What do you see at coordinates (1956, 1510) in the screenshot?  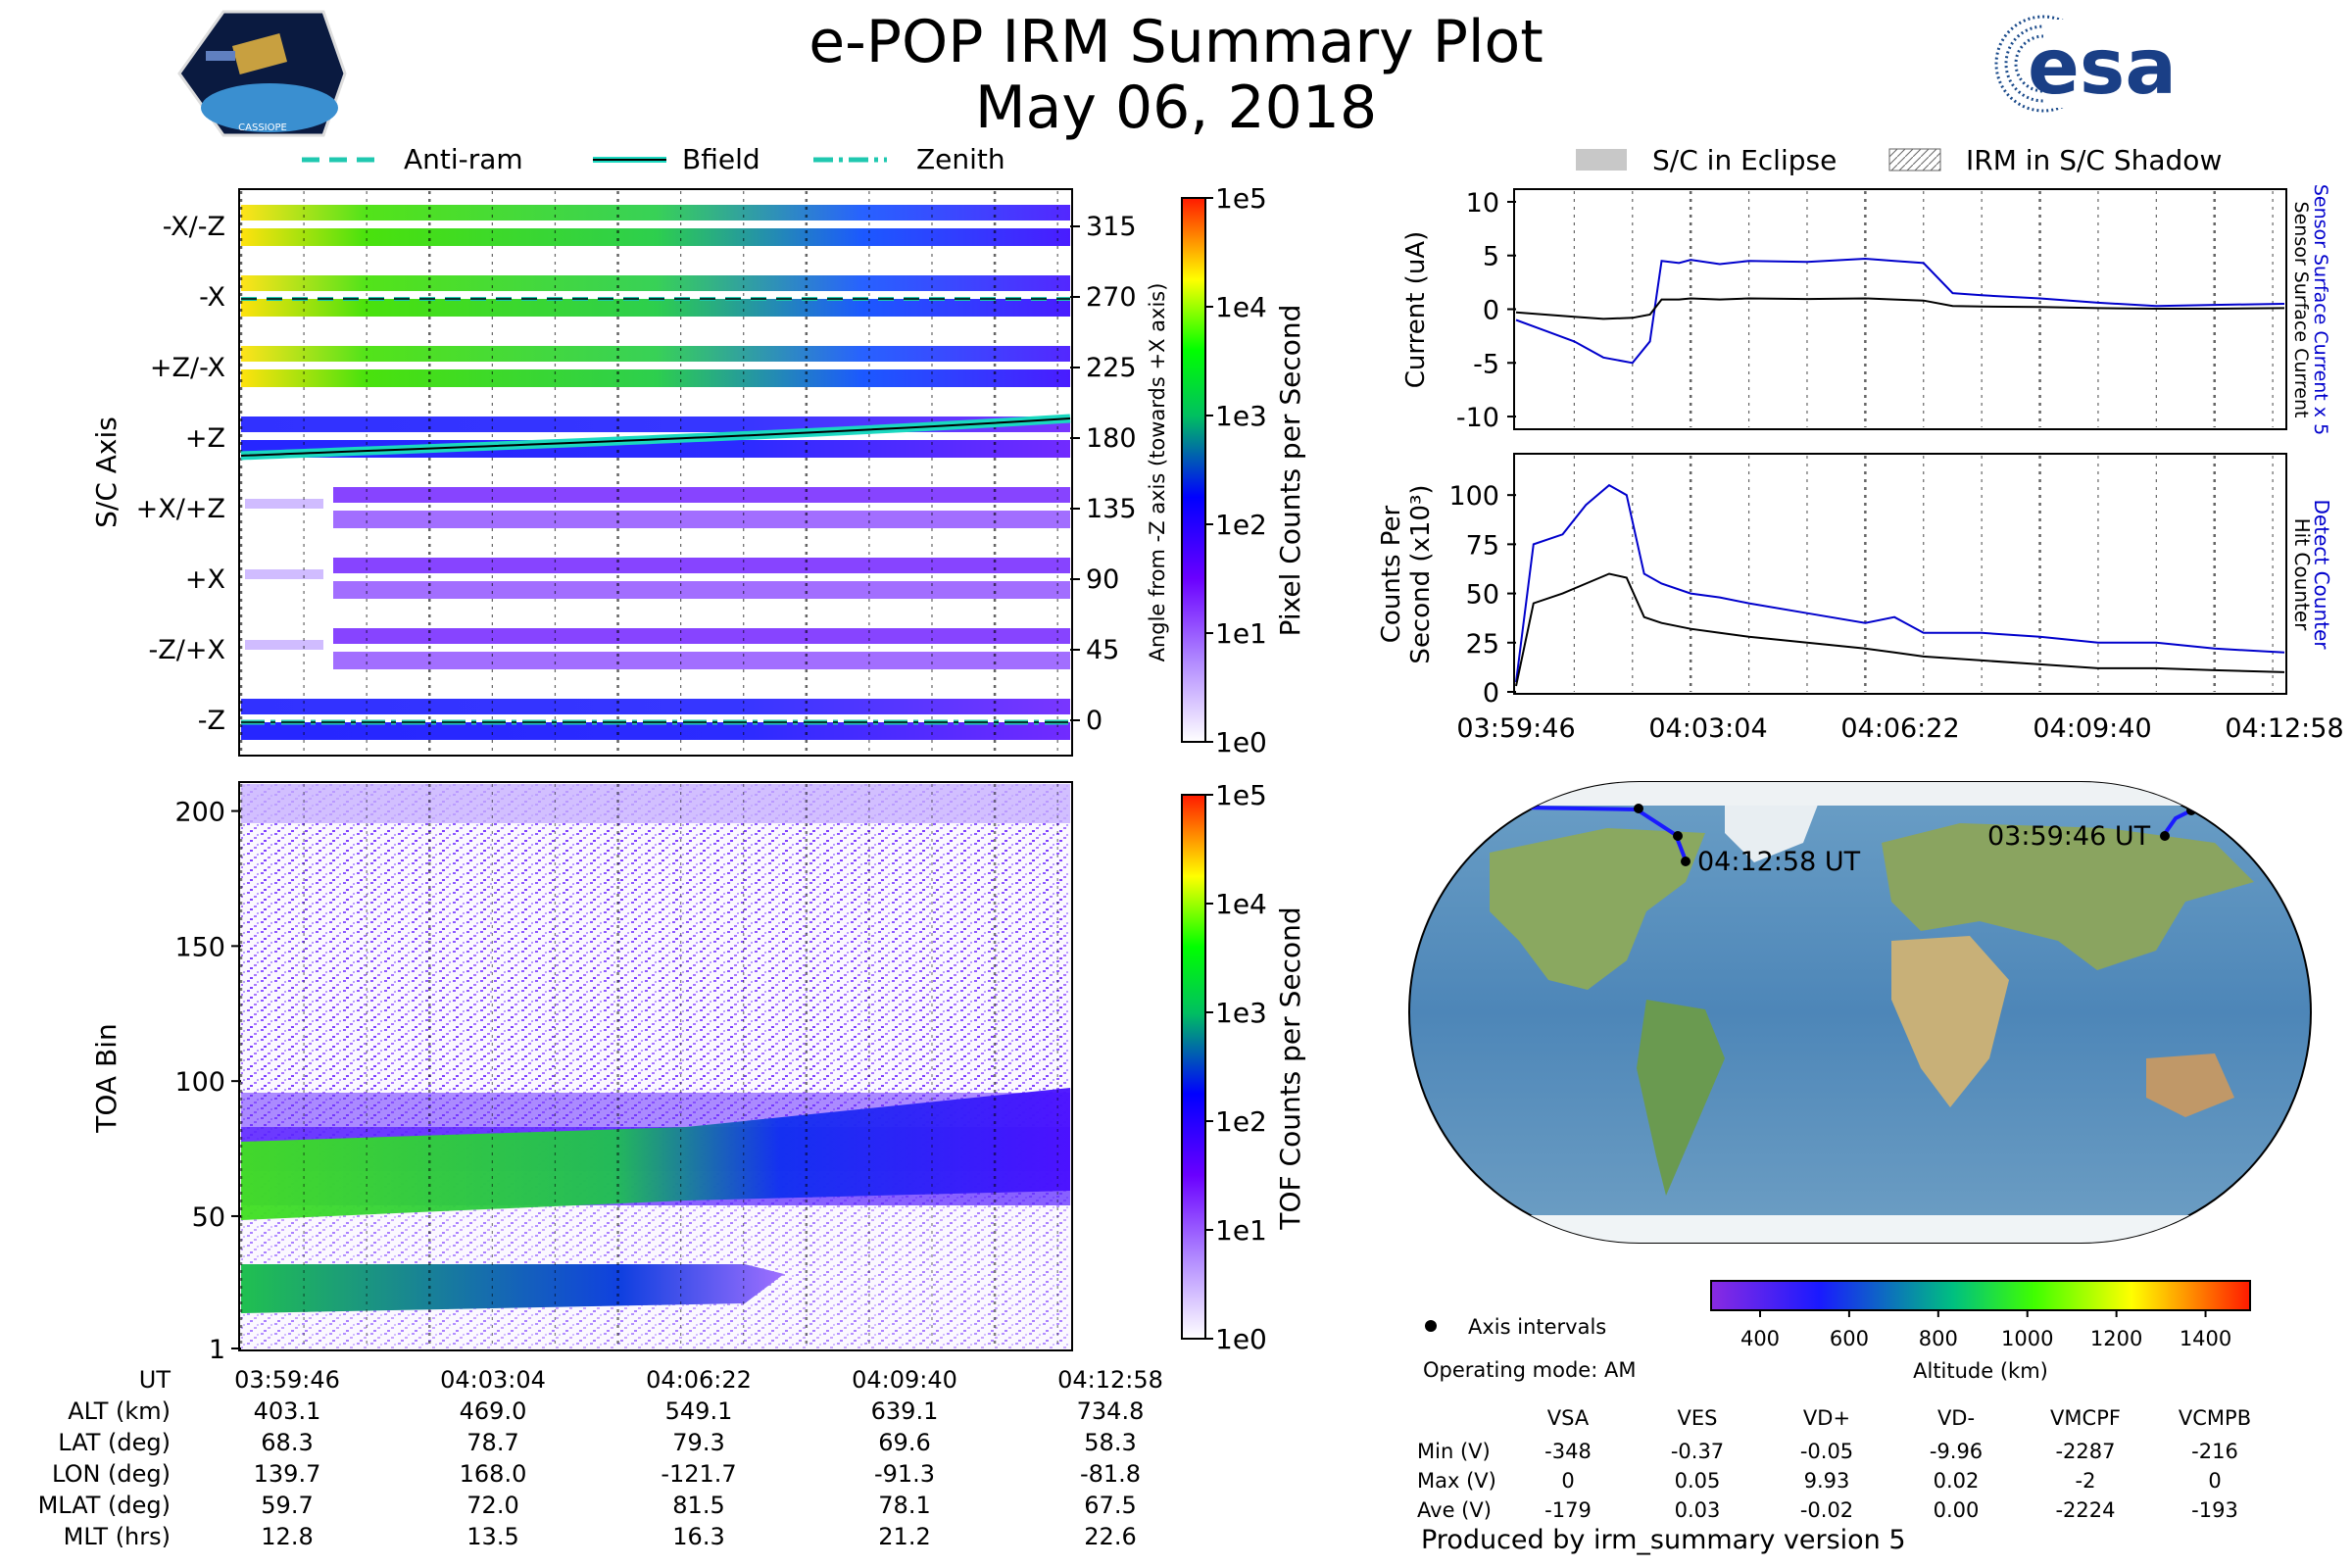 I see `stats-cell: 0.00` at bounding box center [1956, 1510].